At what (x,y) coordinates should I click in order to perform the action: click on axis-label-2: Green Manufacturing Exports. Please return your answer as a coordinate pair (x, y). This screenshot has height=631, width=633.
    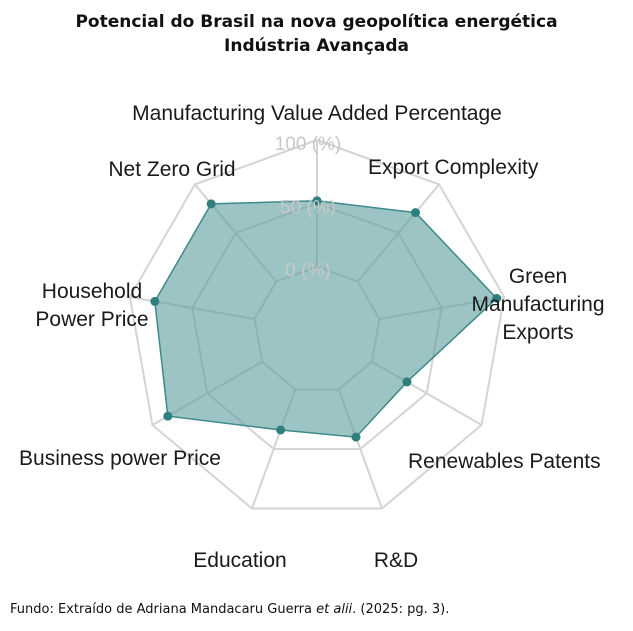
    Looking at the image, I should click on (537, 304).